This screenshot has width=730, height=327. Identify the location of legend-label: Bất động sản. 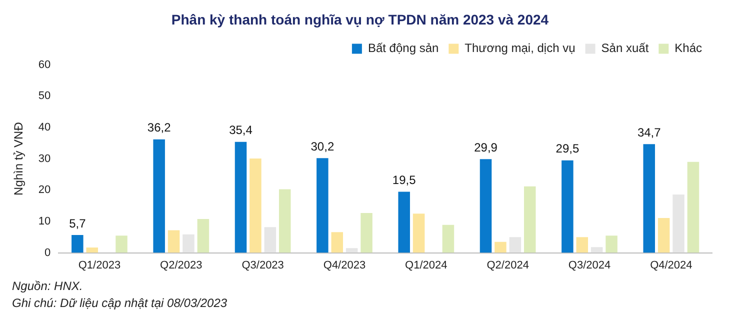
(403, 48).